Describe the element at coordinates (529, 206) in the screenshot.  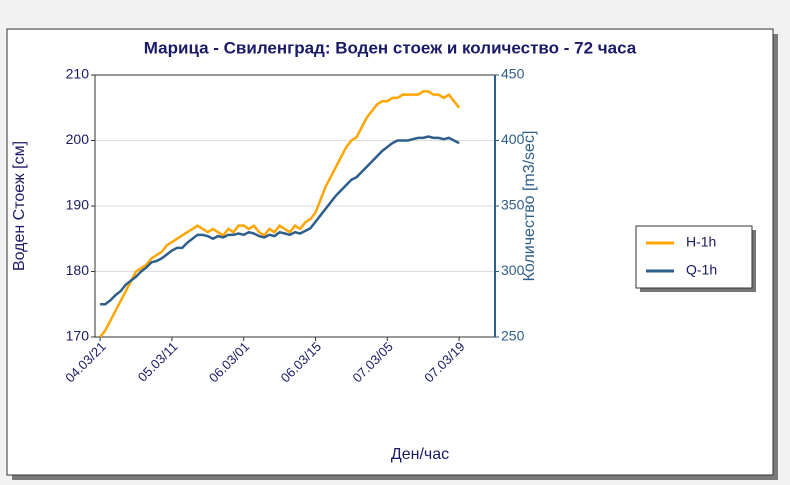
I see `y2-axis-label: Количество [m3/sec]` at that location.